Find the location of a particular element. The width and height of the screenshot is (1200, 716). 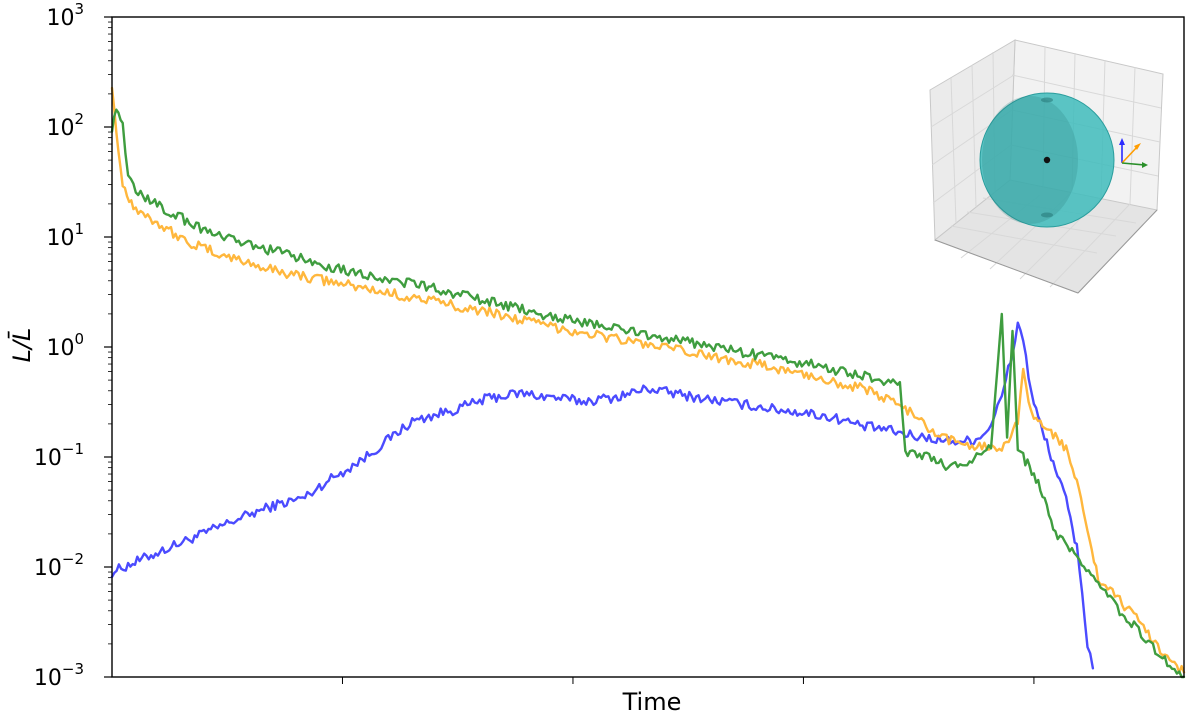

y-tick-label: 10⁻³ is located at coordinates (59, 675).